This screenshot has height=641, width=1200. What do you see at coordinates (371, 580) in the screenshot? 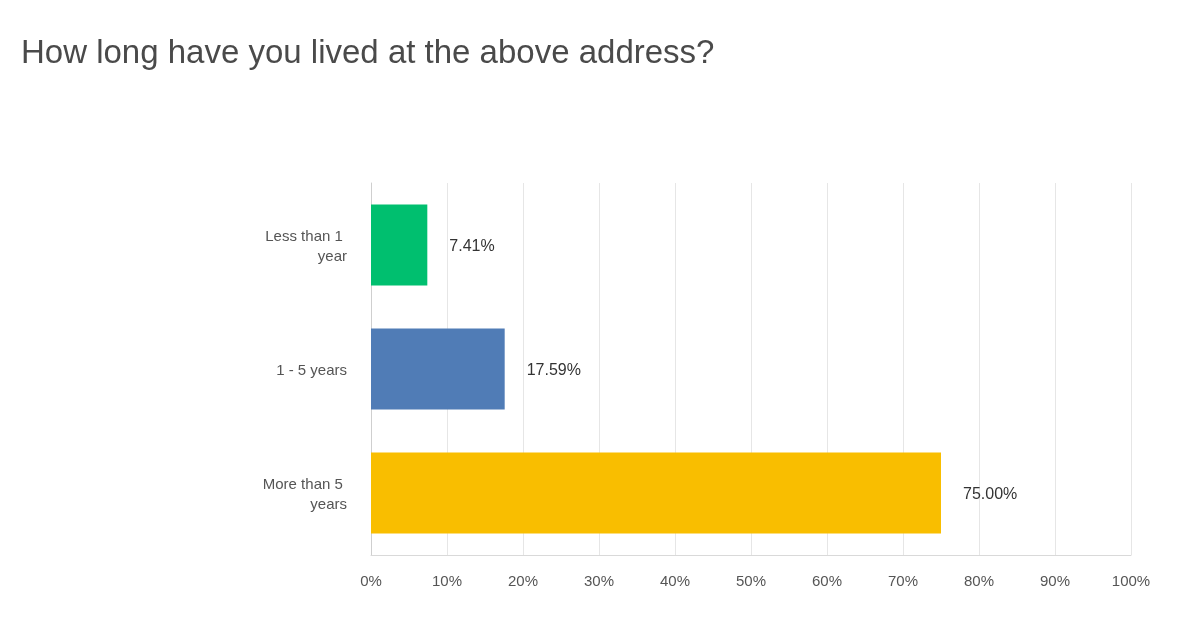
I see `x-tick-label: 0%` at bounding box center [371, 580].